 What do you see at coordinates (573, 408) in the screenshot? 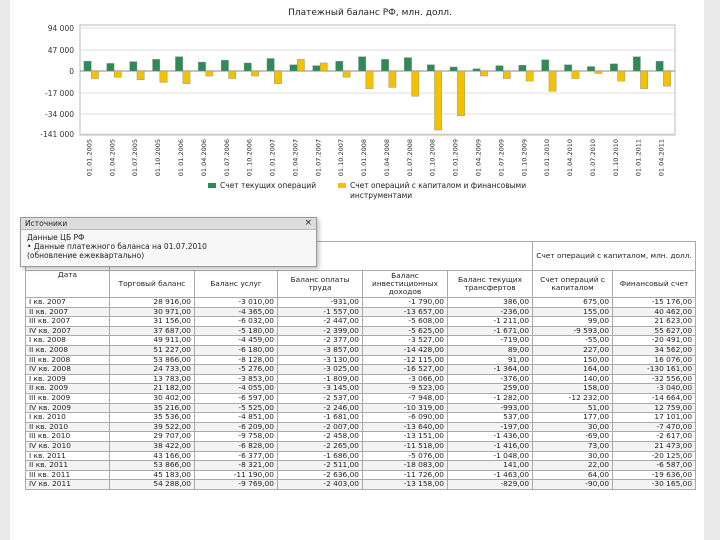
I see `cell-value: 51,00` at bounding box center [573, 408].